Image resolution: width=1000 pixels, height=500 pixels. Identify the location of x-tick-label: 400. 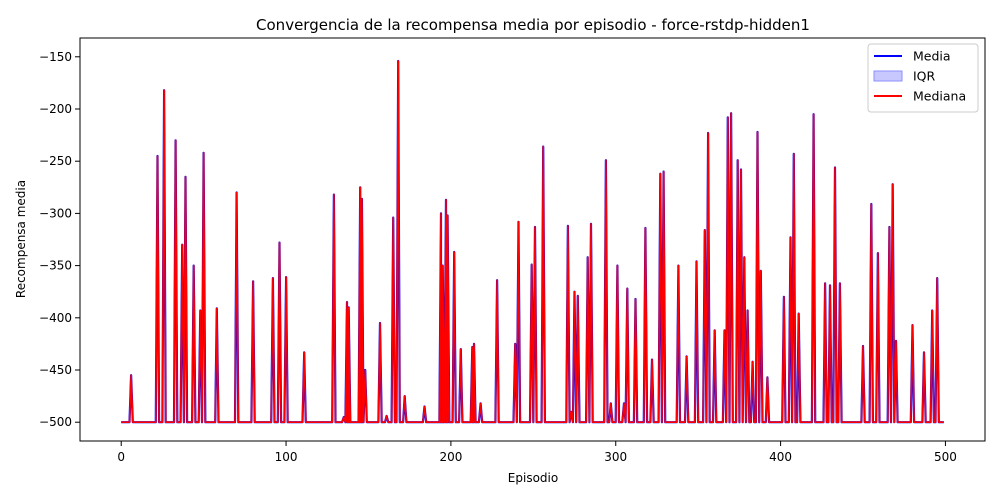
(780, 457).